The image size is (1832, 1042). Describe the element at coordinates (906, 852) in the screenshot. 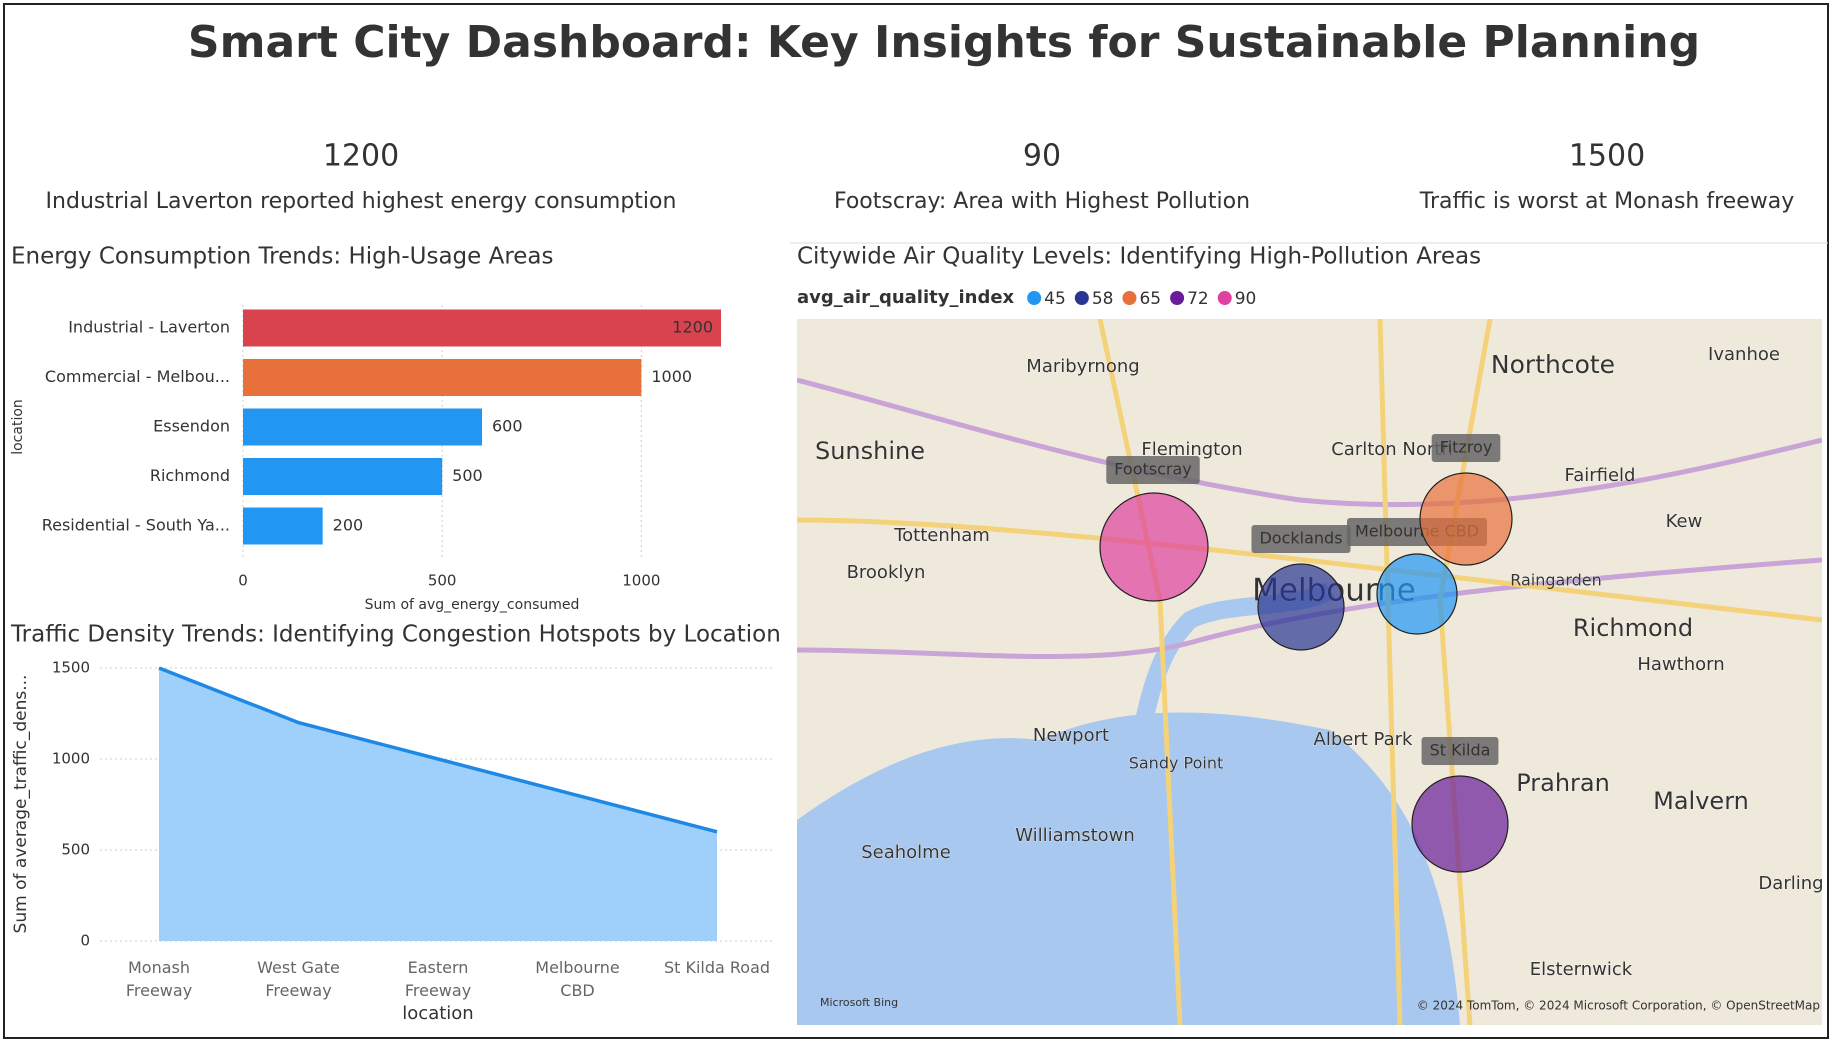

I see `place-label: Seaholme` at that location.